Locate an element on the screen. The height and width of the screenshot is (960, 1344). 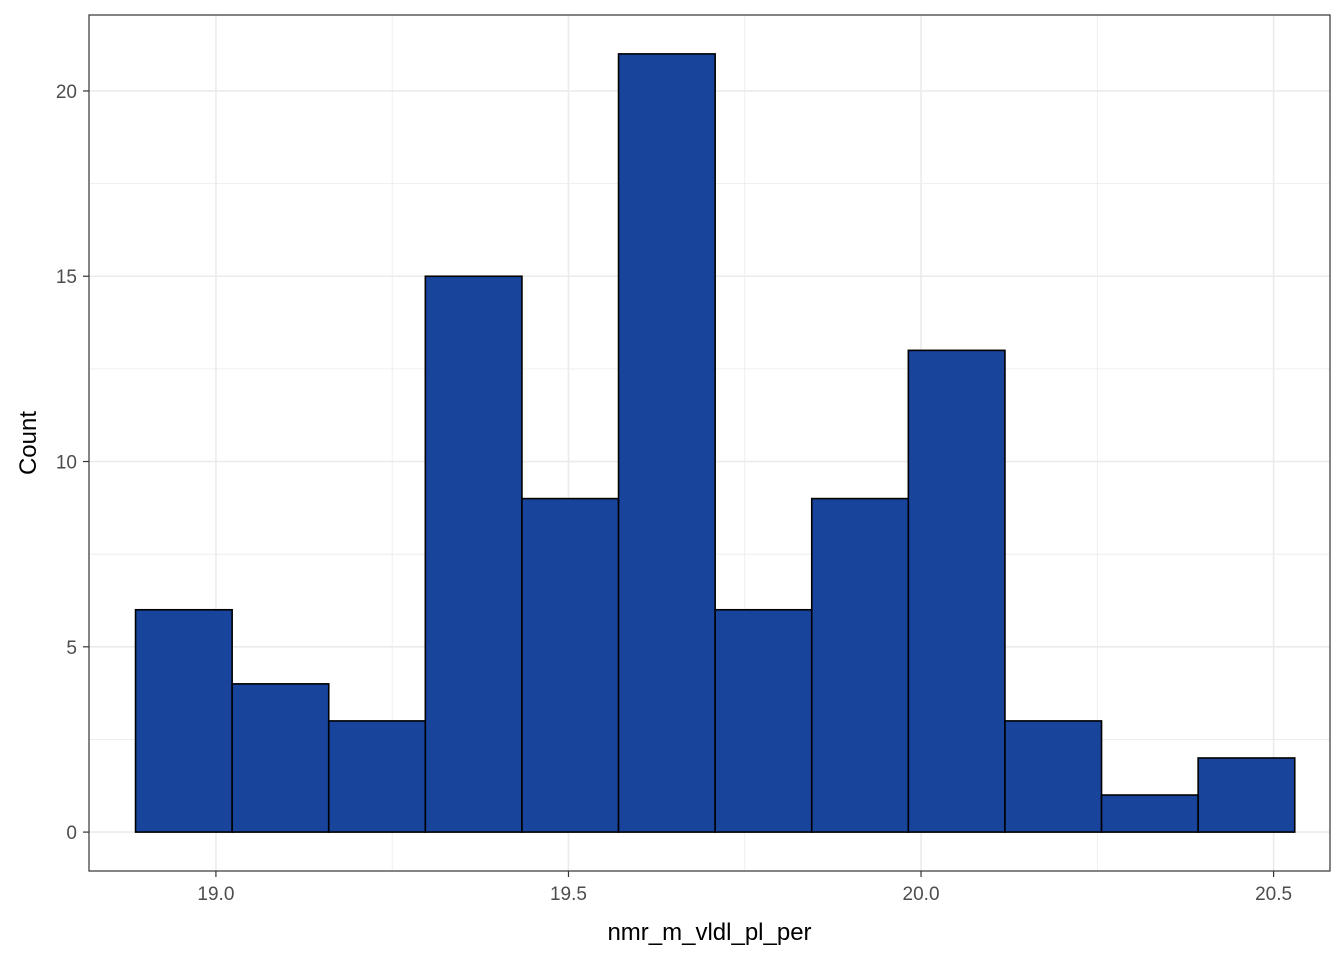
y-tick-label: 10 is located at coordinates (66, 463).